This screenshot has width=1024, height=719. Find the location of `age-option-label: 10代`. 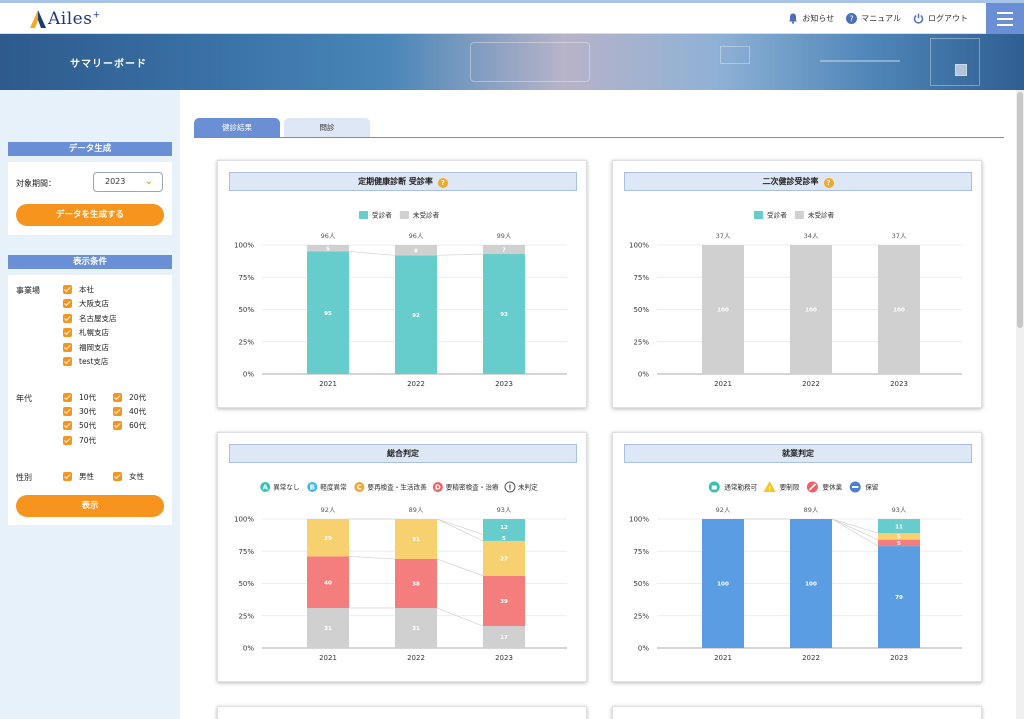

age-option-label: 10代 is located at coordinates (88, 397).